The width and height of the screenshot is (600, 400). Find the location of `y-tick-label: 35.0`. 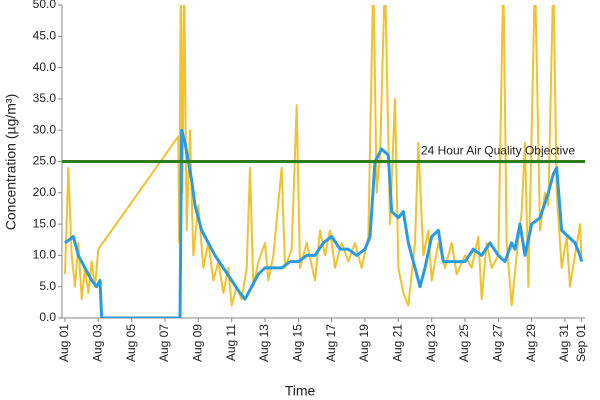

y-tick-label: 35.0 is located at coordinates (45, 98).